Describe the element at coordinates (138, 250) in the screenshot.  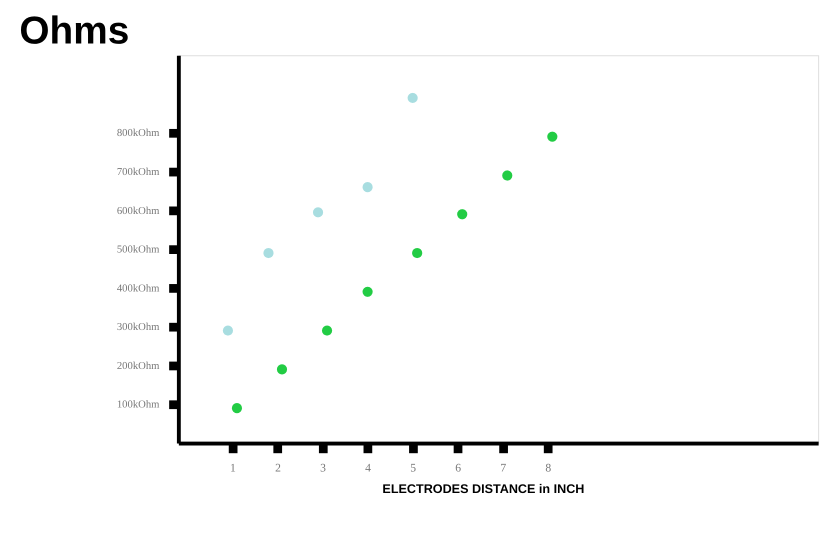
I see `y-tick-label: 500kOhm` at that location.